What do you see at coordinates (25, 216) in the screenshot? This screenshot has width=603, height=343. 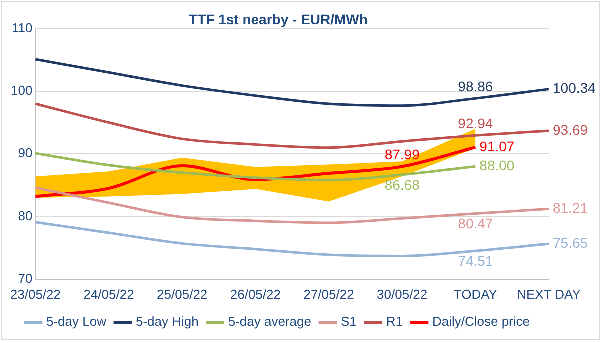 I see `y-tick-label: 80` at bounding box center [25, 216].